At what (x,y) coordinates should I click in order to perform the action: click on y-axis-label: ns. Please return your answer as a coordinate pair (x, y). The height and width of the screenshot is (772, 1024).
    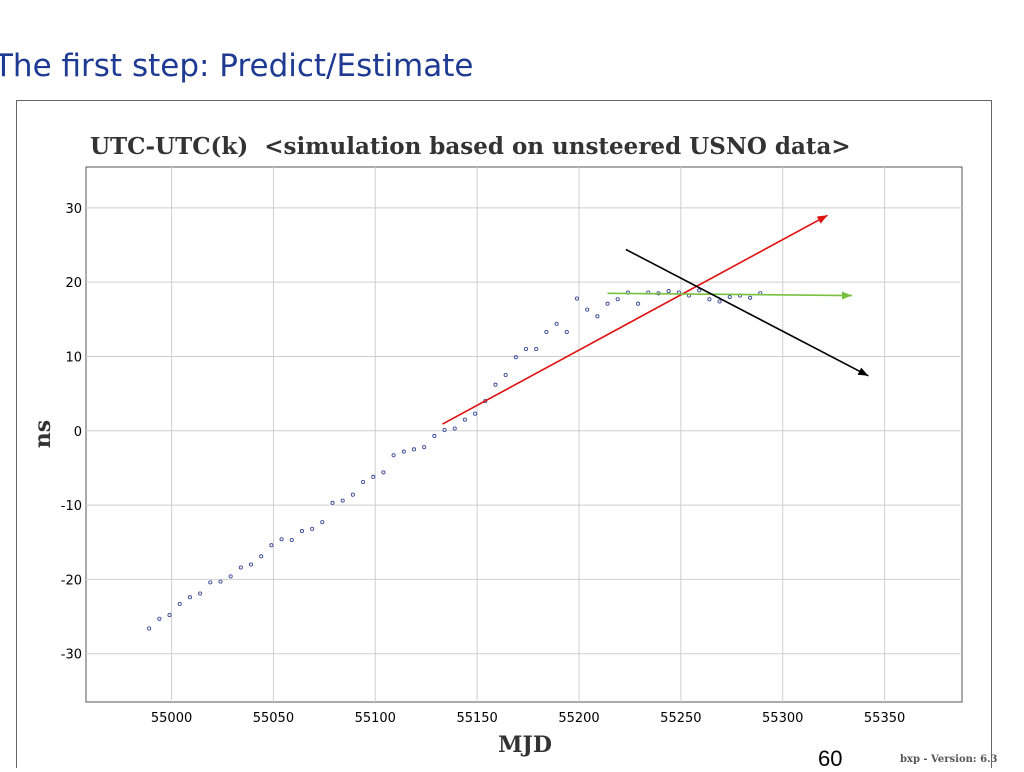
    Looking at the image, I should click on (43, 434).